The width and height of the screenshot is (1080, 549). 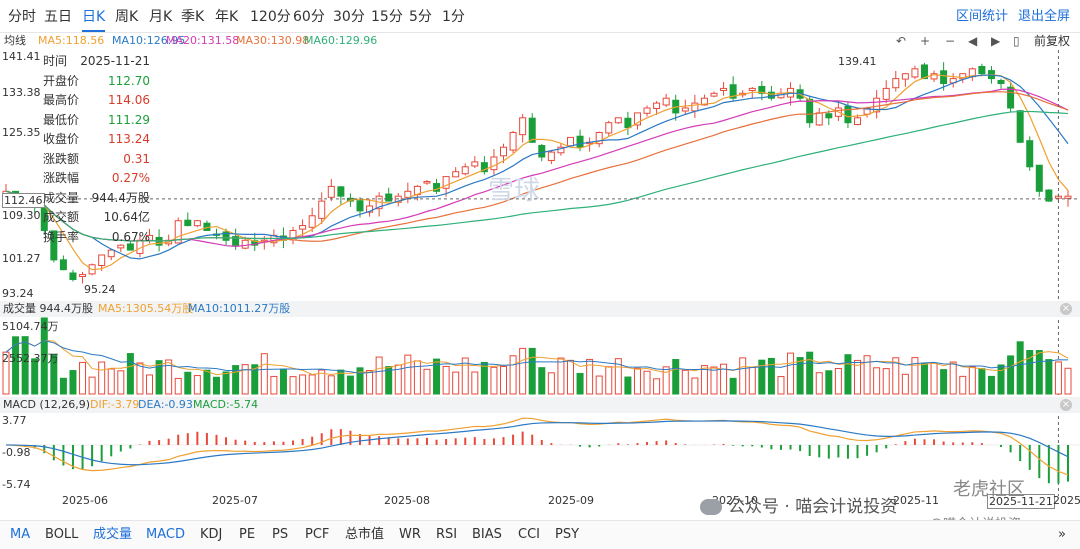 I want to click on close-volume-icon: ×, so click(x=1066, y=309).